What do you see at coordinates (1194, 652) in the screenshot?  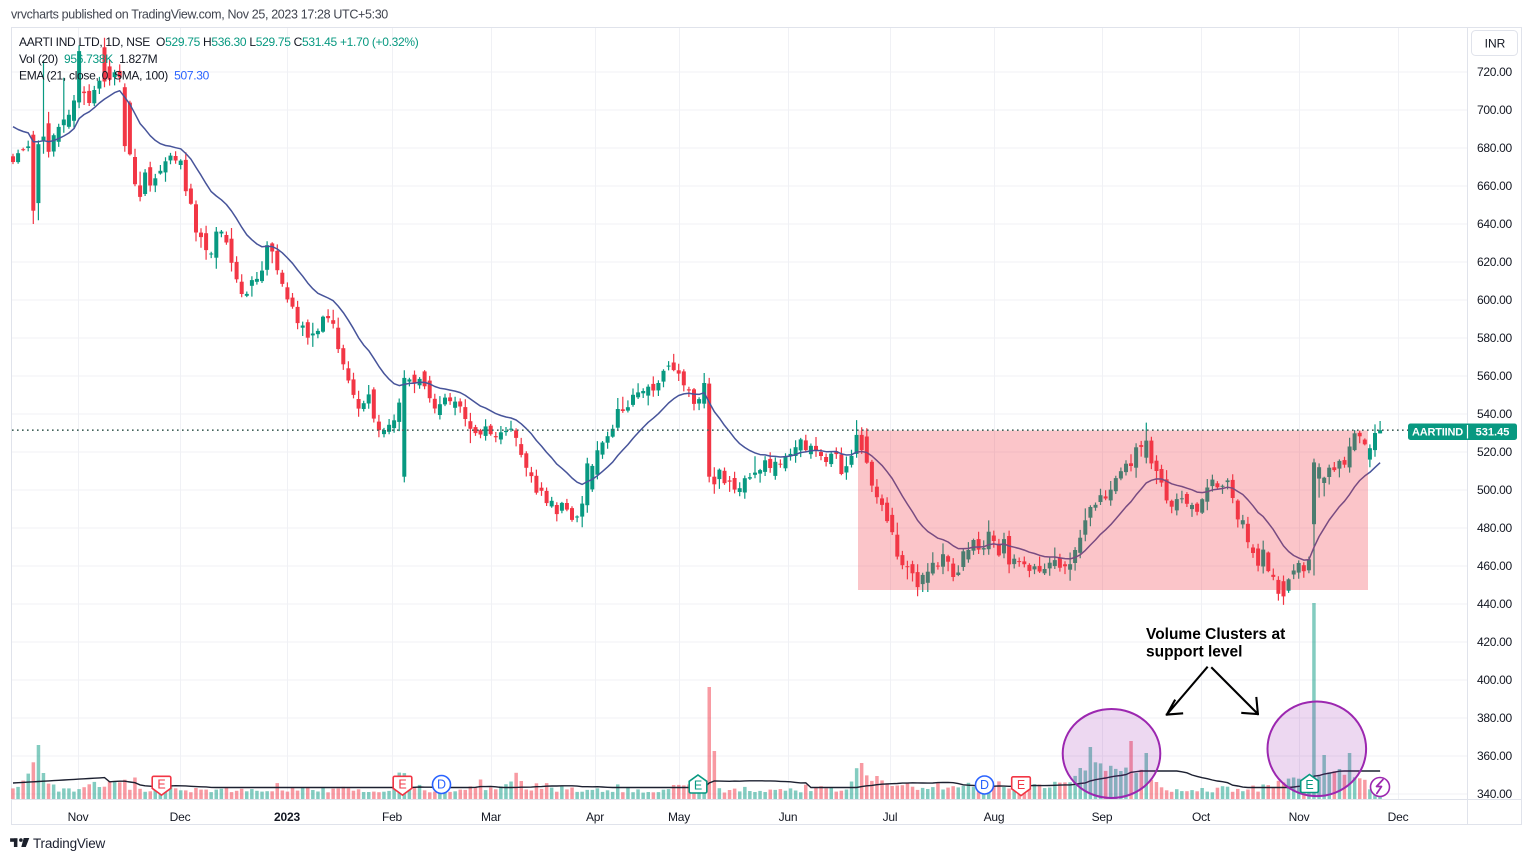 I see `svg-text: support level` at bounding box center [1194, 652].